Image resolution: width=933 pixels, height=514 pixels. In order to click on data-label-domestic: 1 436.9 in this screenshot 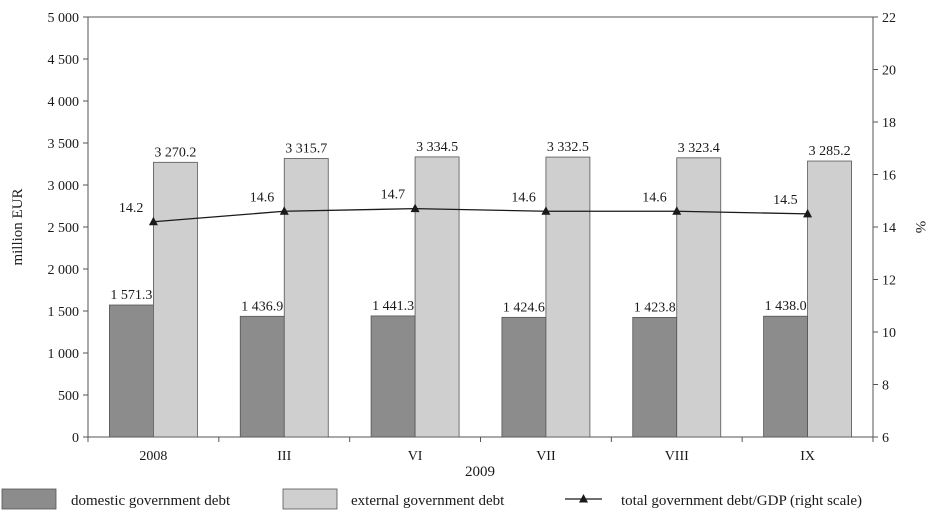, I will do `click(262, 306)`.